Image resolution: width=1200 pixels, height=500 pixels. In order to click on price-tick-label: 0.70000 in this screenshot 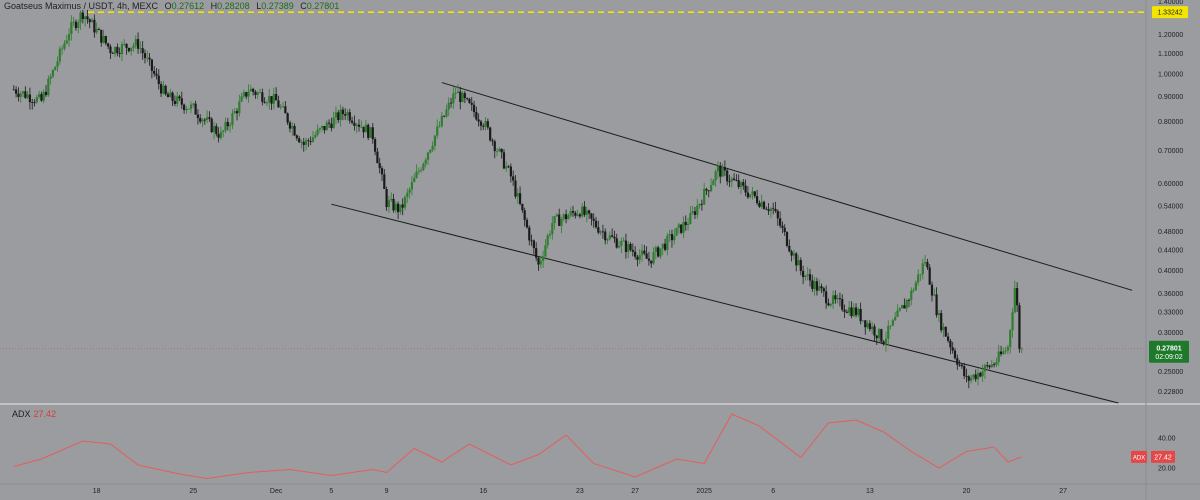, I will do `click(1170, 151)`.